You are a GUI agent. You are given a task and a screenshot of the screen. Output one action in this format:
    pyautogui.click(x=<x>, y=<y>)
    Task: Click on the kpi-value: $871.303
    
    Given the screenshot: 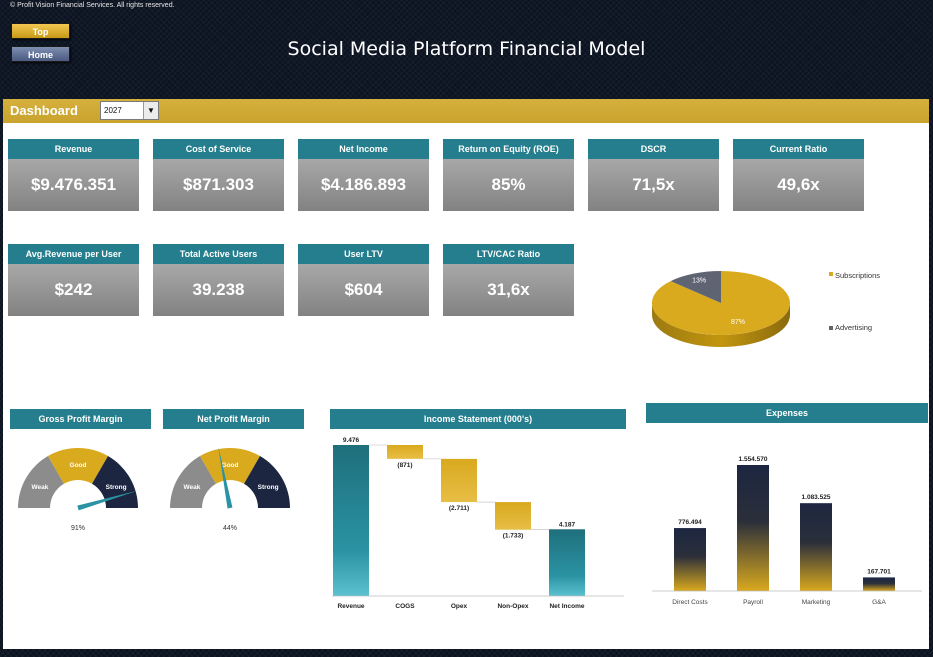 What is the action you would take?
    pyautogui.click(x=218, y=185)
    